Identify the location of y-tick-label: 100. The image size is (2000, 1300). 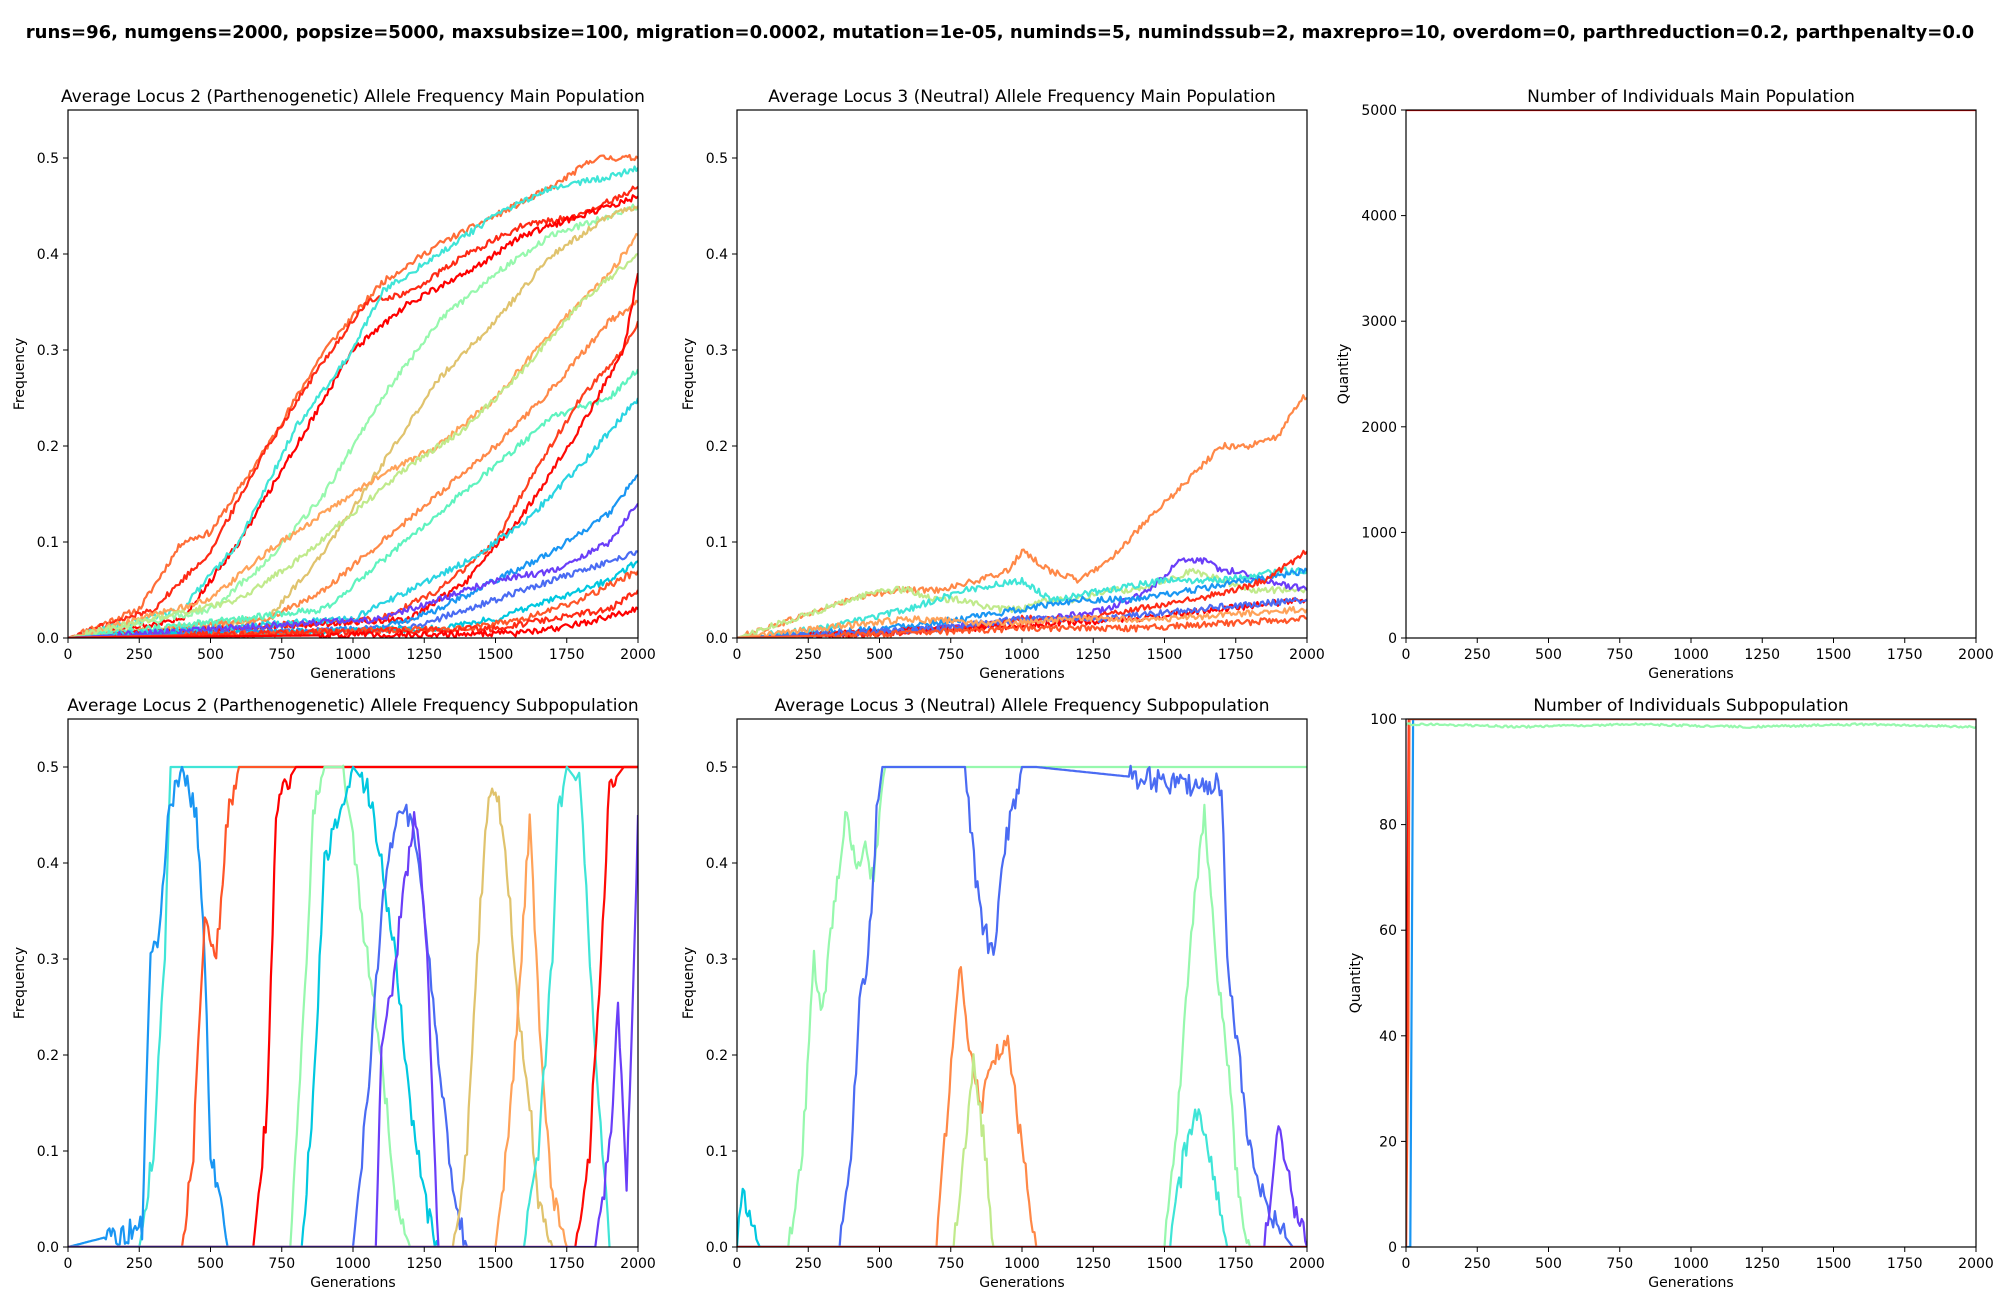
(1383, 720).